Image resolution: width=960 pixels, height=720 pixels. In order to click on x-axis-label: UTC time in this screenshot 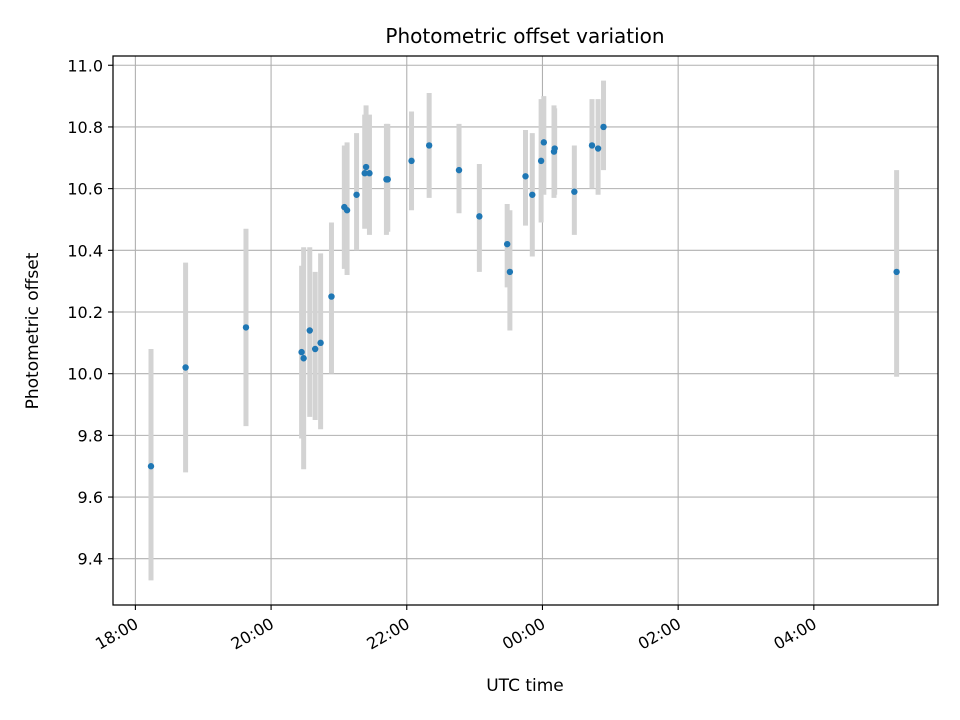, I will do `click(525, 686)`.